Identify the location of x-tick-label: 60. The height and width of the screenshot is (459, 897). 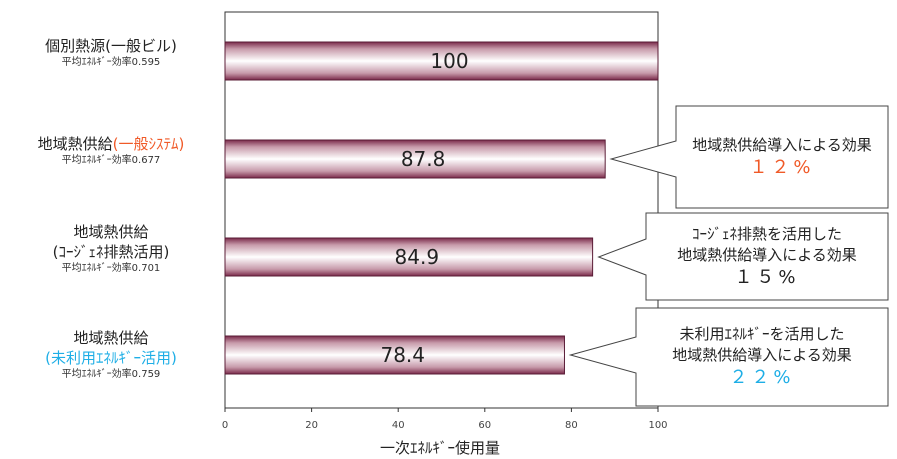
(484, 425).